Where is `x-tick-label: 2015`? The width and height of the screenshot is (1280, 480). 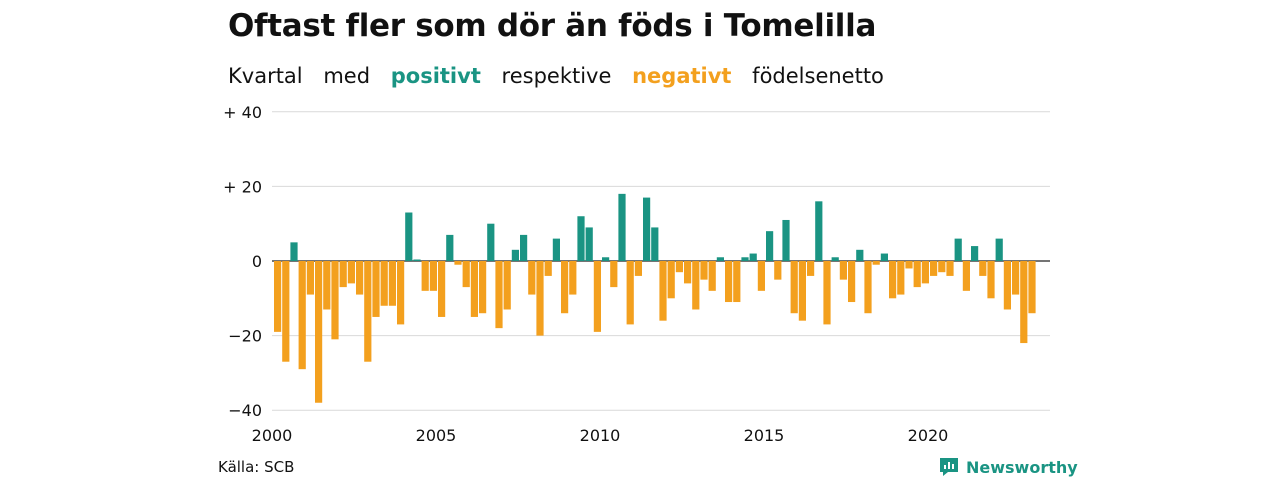 x-tick-label: 2015 is located at coordinates (764, 435).